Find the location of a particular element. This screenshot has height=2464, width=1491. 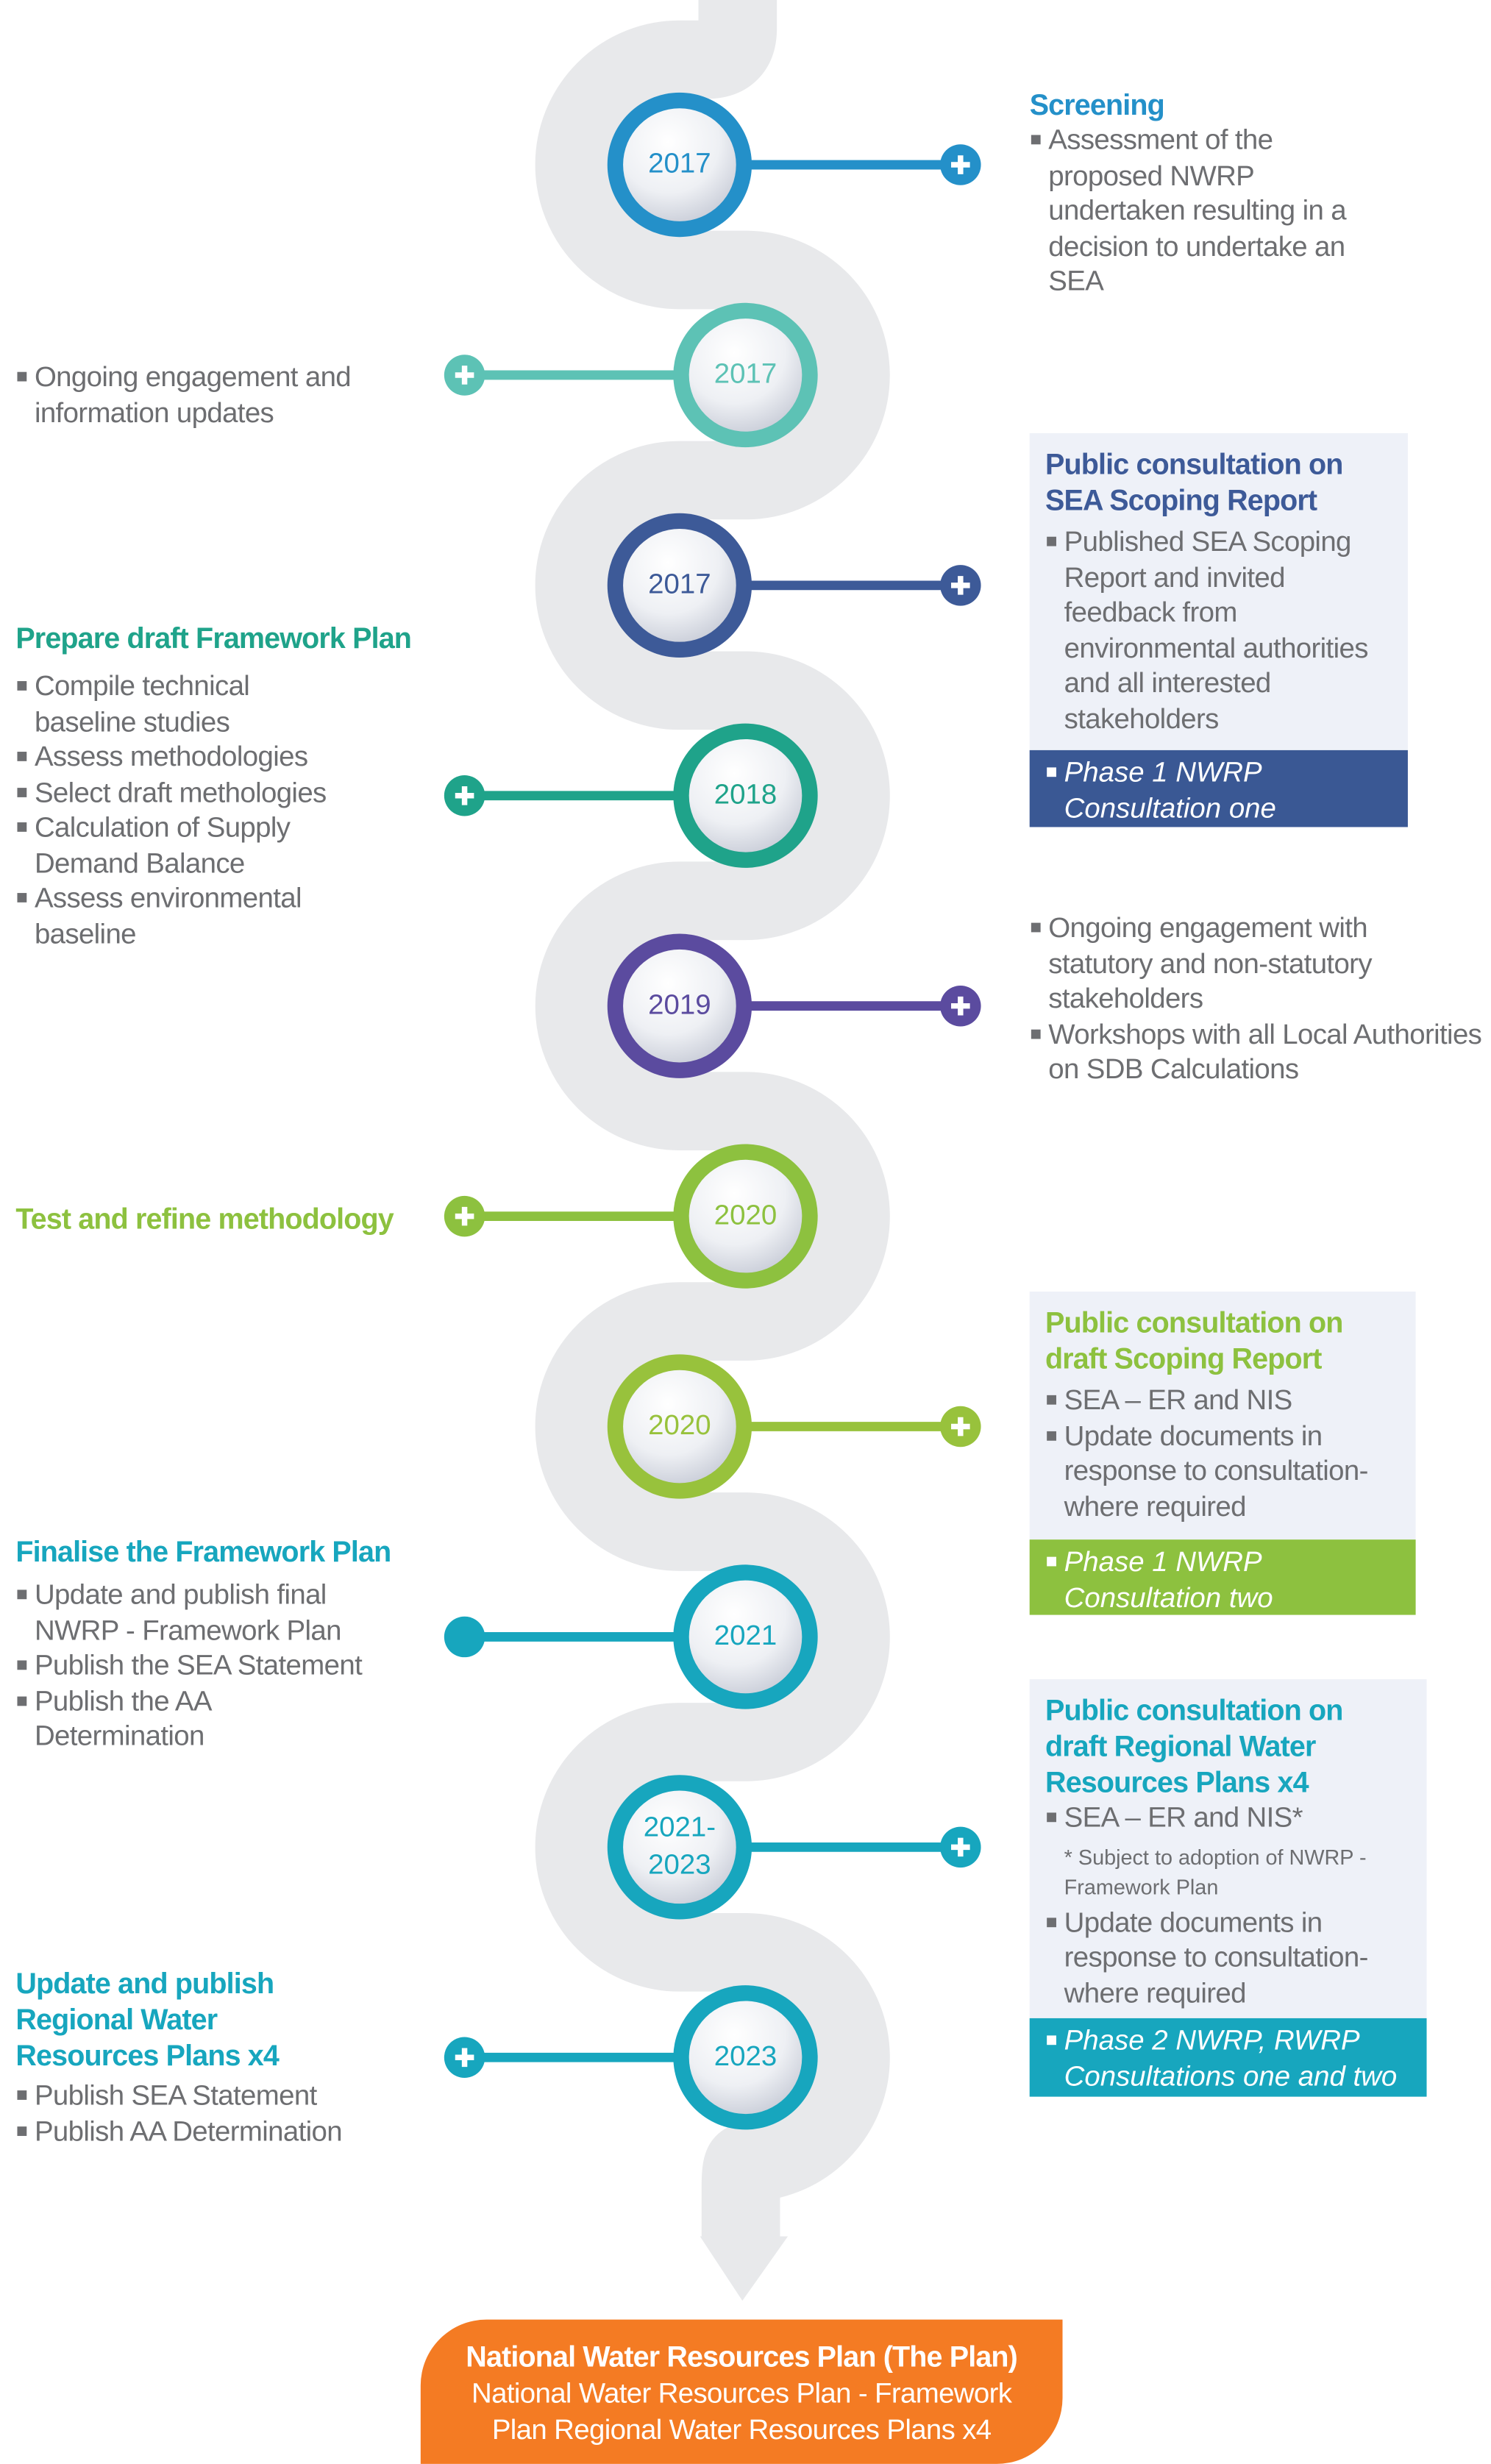

scoping-phase-footer: Phase 1 NWRP Consultation one is located at coordinates (1218, 788).